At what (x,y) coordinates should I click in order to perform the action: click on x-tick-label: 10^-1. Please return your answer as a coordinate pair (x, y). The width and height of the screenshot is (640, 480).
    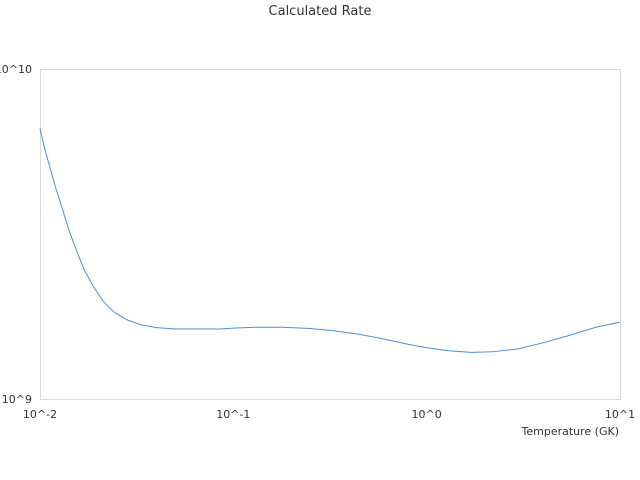
    Looking at the image, I should click on (233, 414).